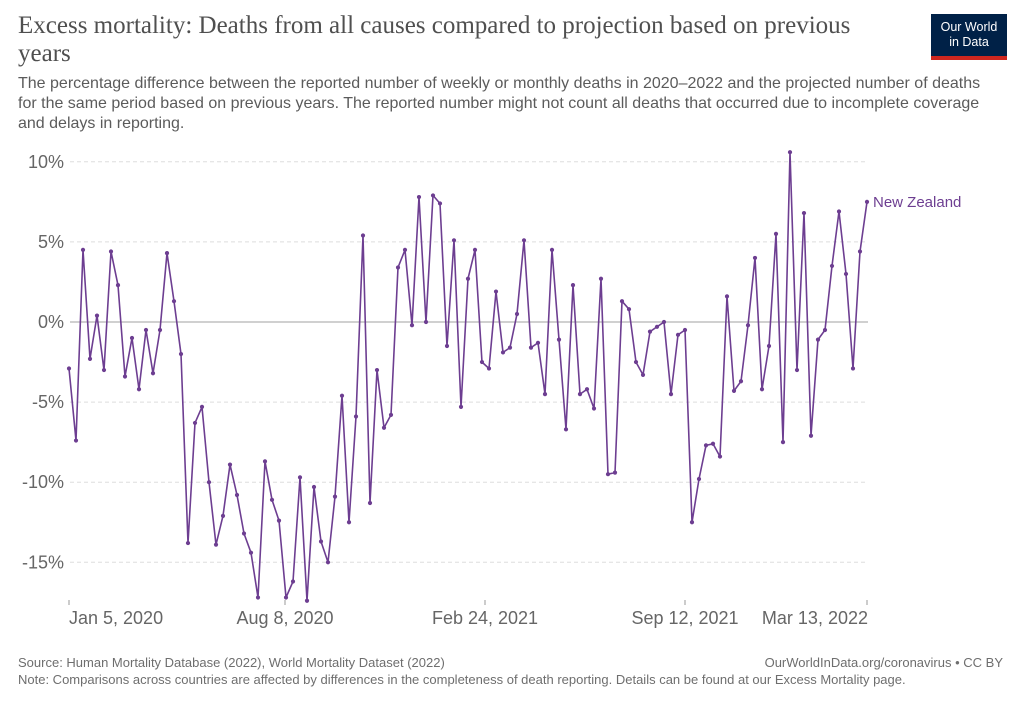 This screenshot has width=1024, height=723. Describe the element at coordinates (969, 42) in the screenshot. I see `logo-line-2: in Data` at that location.